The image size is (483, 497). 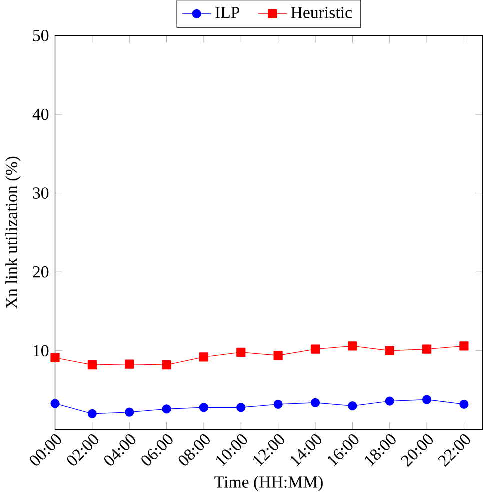 What do you see at coordinates (41, 272) in the screenshot?
I see `y-tick-label: 20` at bounding box center [41, 272].